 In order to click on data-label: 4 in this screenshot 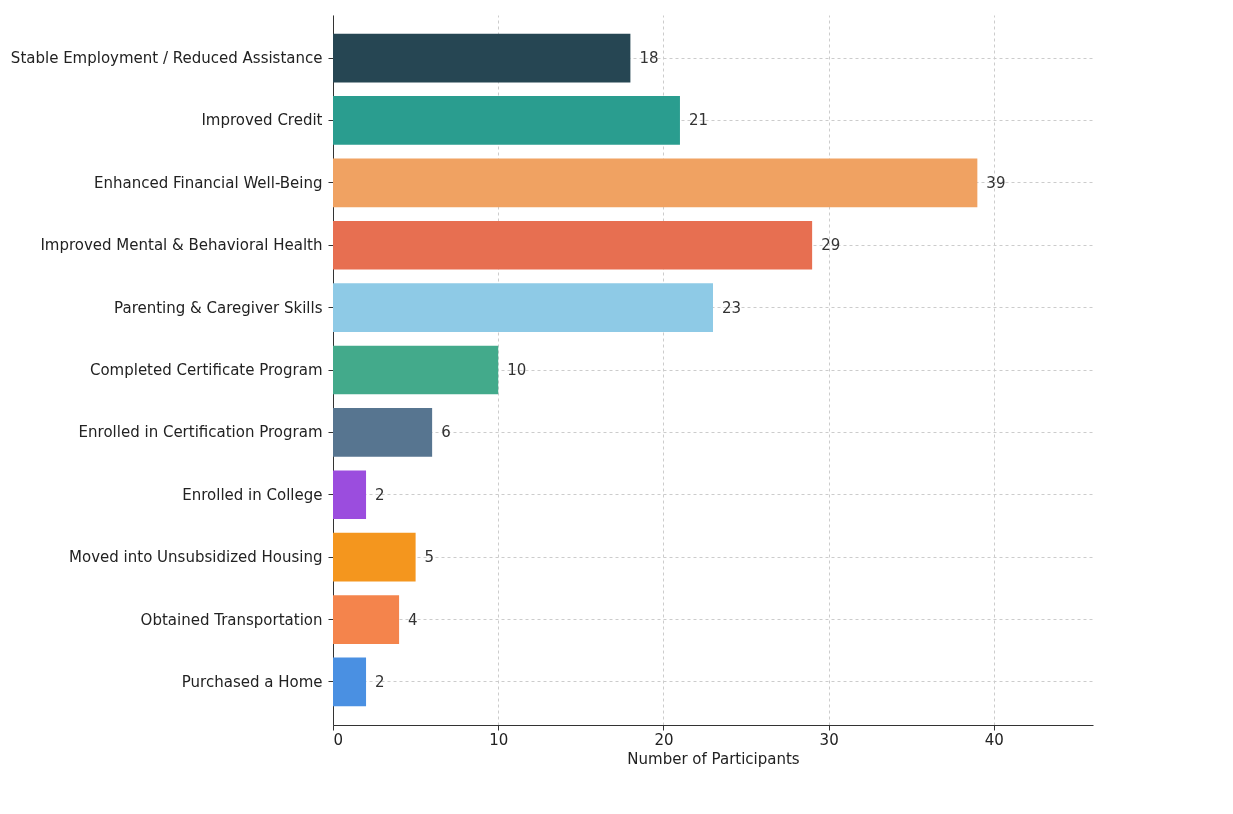, I will do `click(413, 619)`.